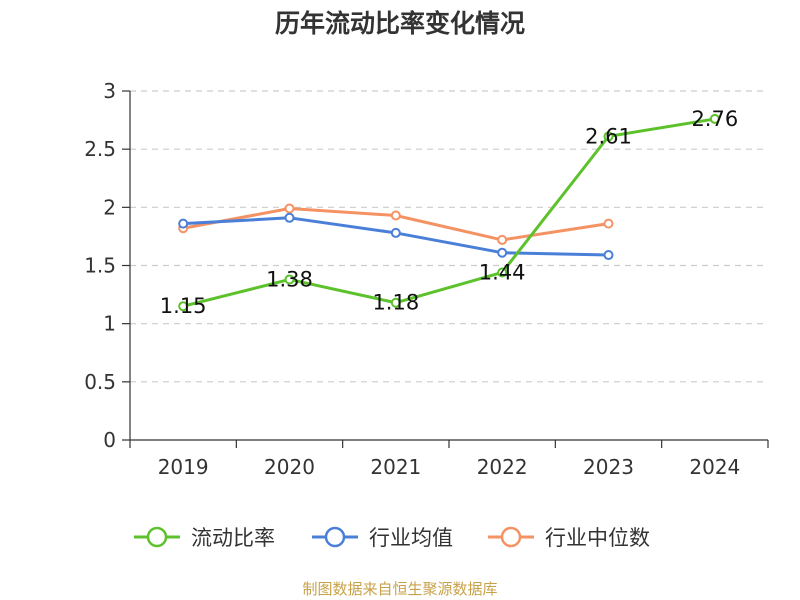 The height and width of the screenshot is (600, 800). I want to click on legend-item-0: 流动比率, so click(204, 538).